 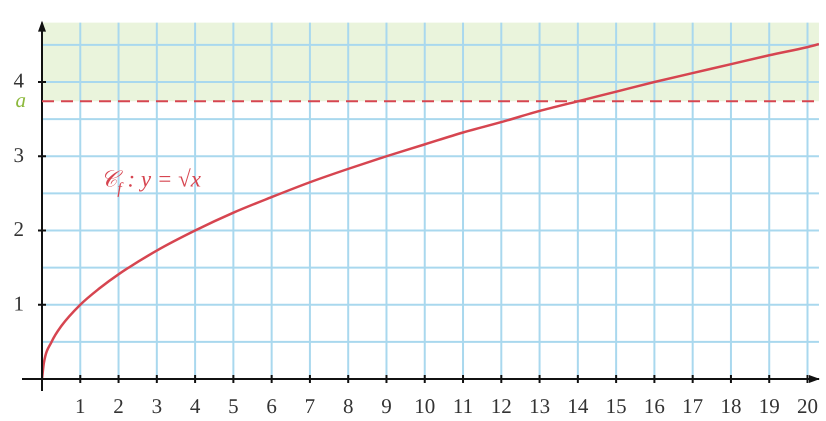 I want to click on x-tick-label: 19, so click(x=769, y=406).